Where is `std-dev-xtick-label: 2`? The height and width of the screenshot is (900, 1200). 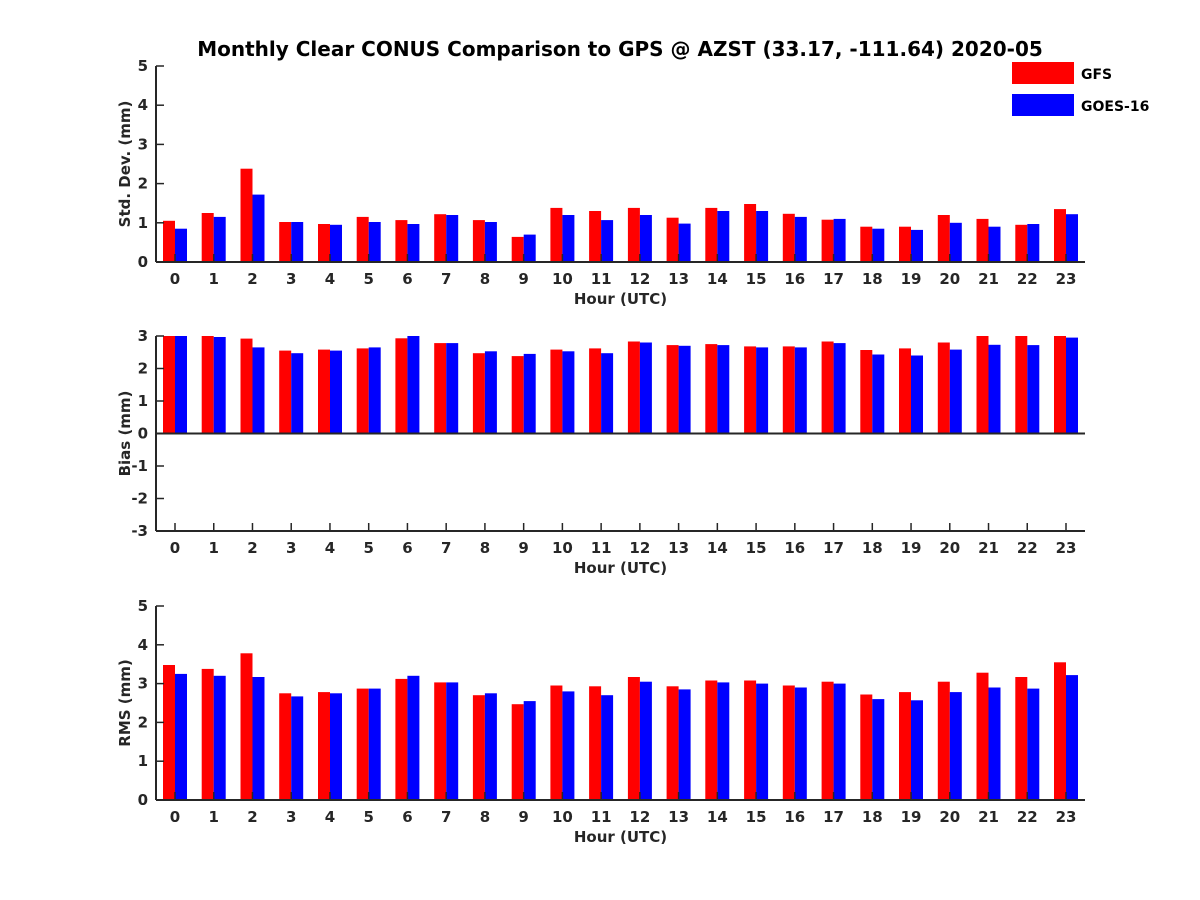
std-dev-xtick-label: 2 is located at coordinates (252, 279).